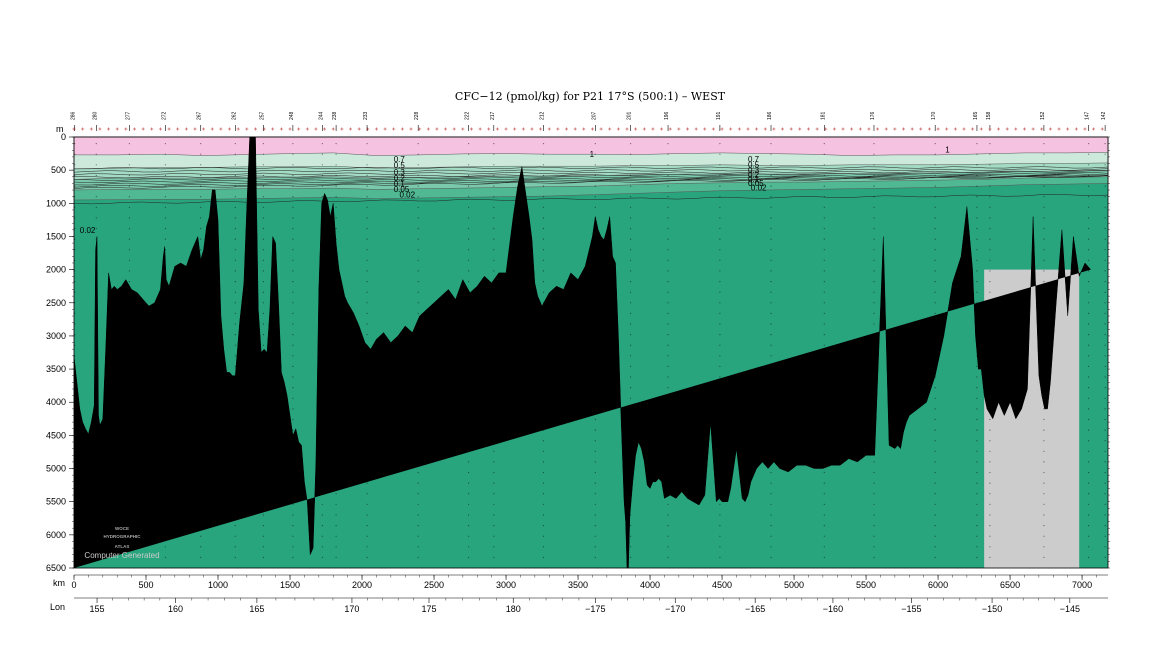 This screenshot has height=650, width=1150. Describe the element at coordinates (56, 369) in the screenshot. I see `depth-tick-label: 3500` at that location.